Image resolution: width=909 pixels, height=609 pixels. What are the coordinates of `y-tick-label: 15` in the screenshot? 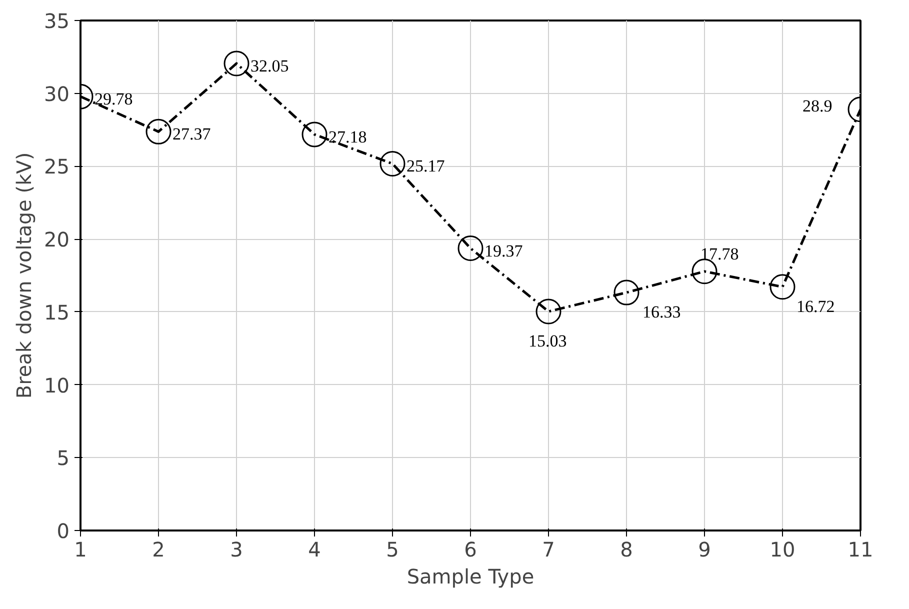 It's located at (57, 312).